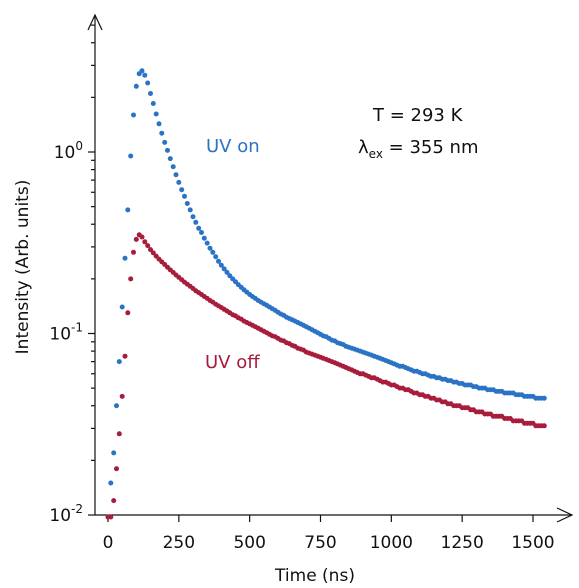 The height and width of the screenshot is (588, 579). I want to click on temperature-annotation: T = 293 K, so click(418, 115).